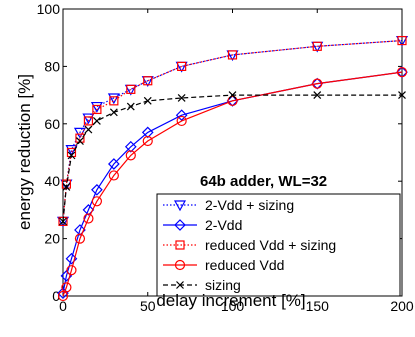 The image size is (415, 337). What do you see at coordinates (148, 306) in the screenshot?
I see `x-tick-label: 50` at bounding box center [148, 306].